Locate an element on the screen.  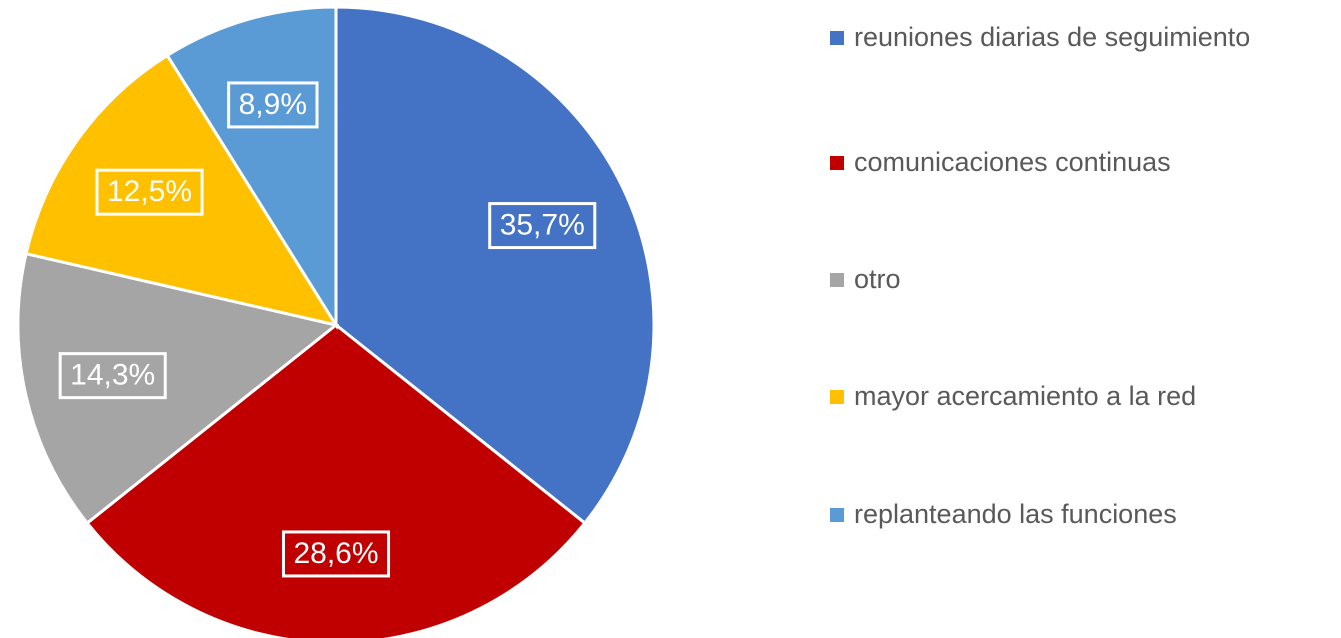
data-label: 8,9% is located at coordinates (273, 105).